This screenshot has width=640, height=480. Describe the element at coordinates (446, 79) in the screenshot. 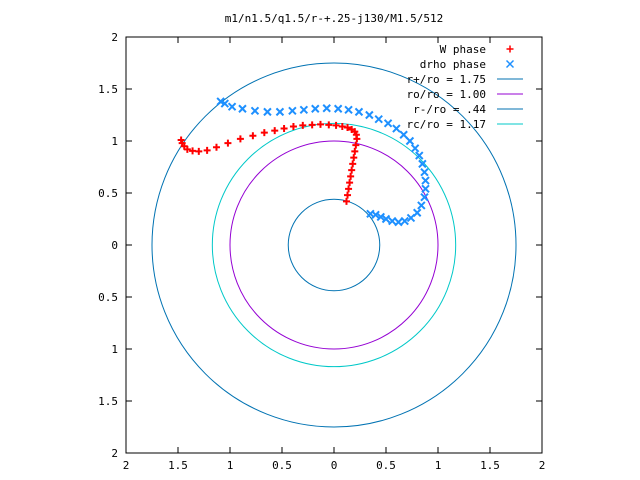

I see `legend-label: r+/ro = 1.75` at that location.